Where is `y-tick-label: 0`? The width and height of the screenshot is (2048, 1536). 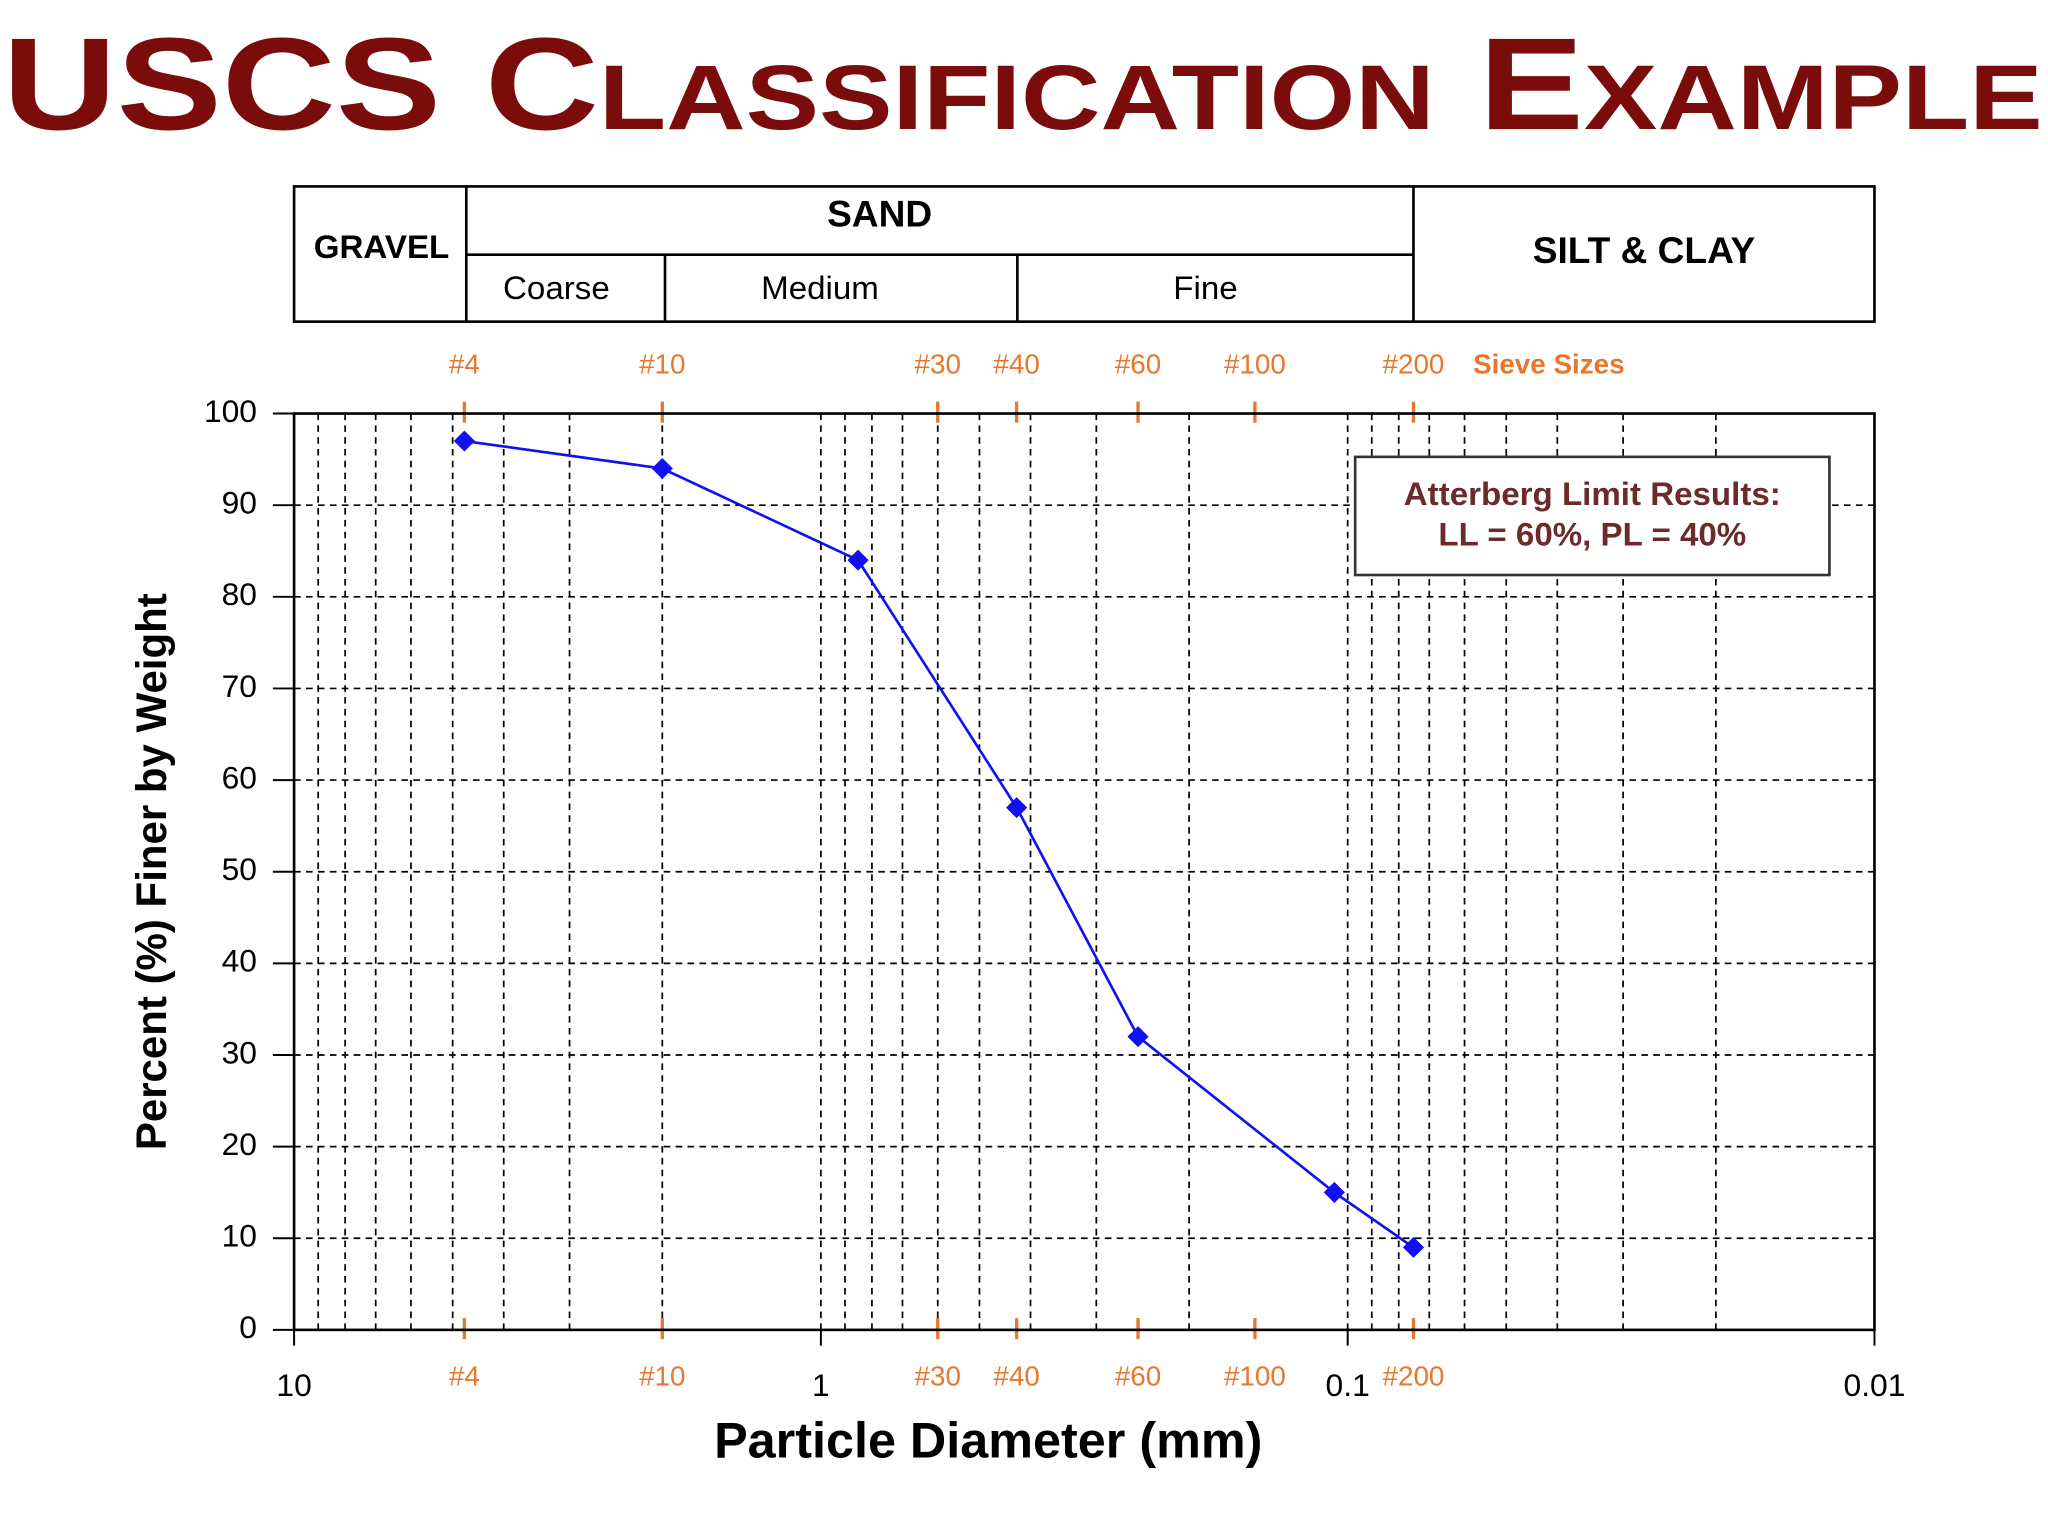 y-tick-label: 0 is located at coordinates (248, 1327).